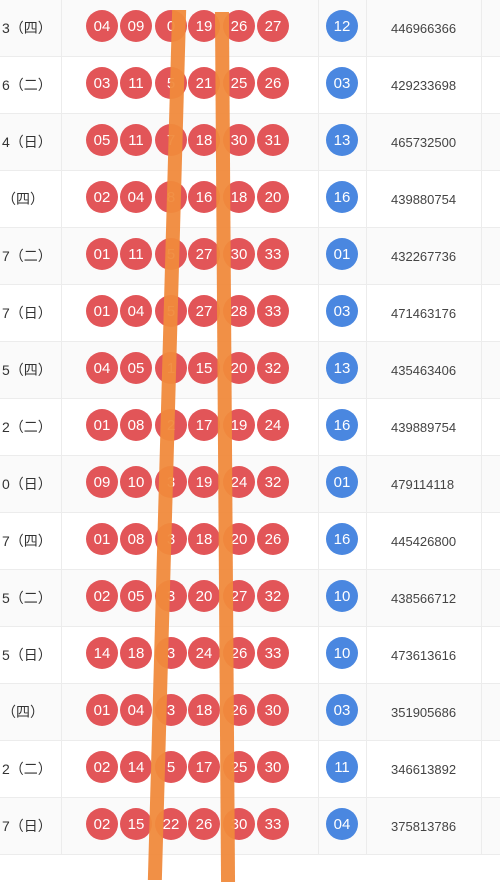 This screenshot has width=500, height=882. I want to click on table-row: 2（二） 02 14 5 17 25 30 11 346613892, so click(250, 769).